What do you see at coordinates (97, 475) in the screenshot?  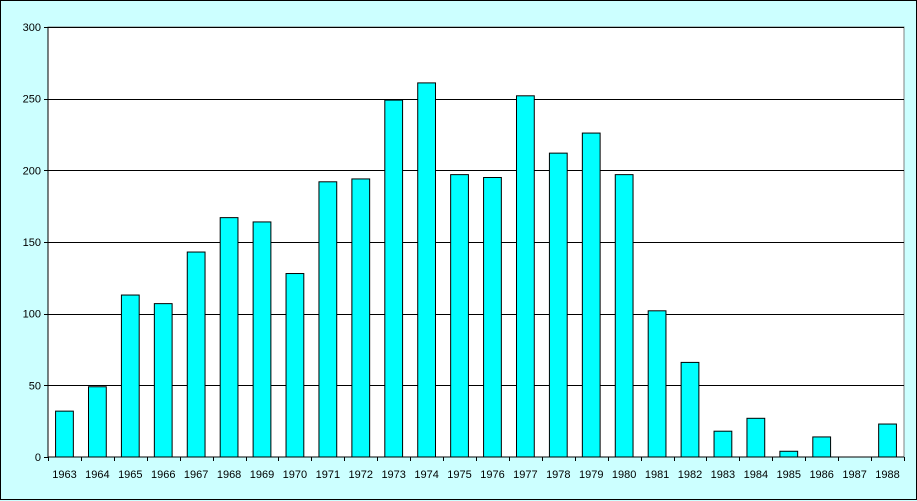 I see `x-tick-label-1964: 1964` at bounding box center [97, 475].